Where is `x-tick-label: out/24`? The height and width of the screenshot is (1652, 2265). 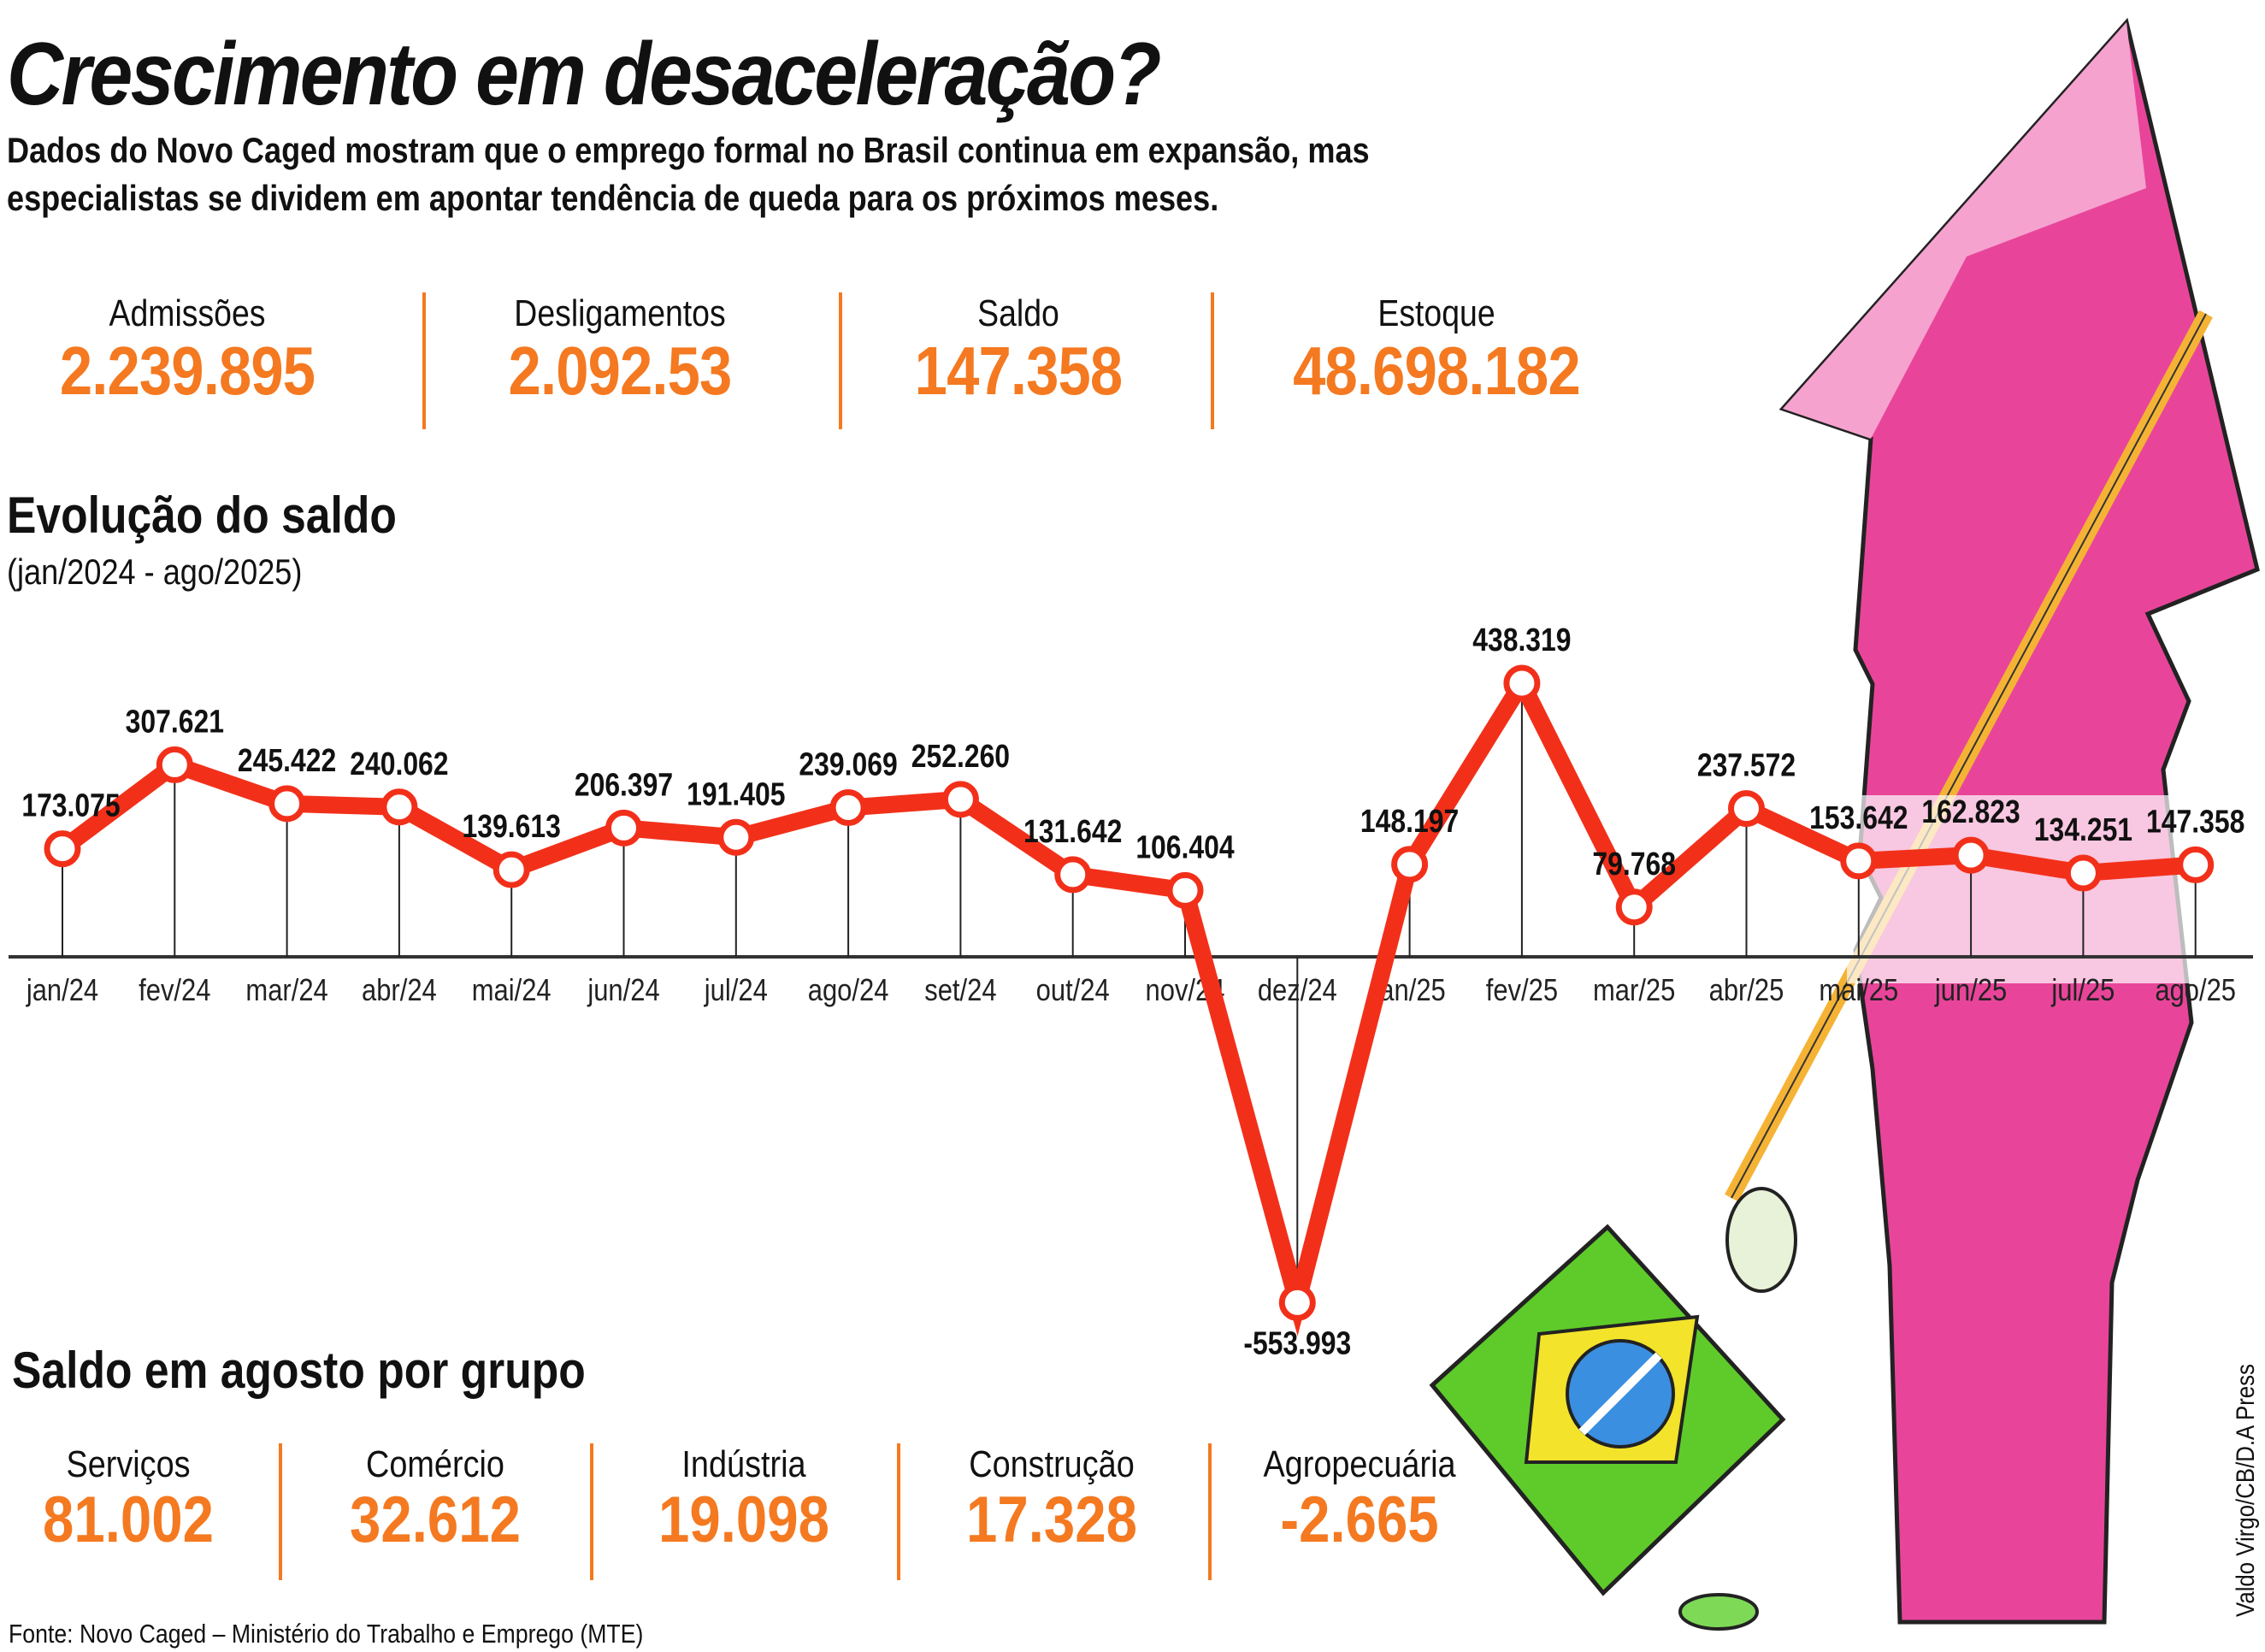 x-tick-label: out/24 is located at coordinates (1073, 991).